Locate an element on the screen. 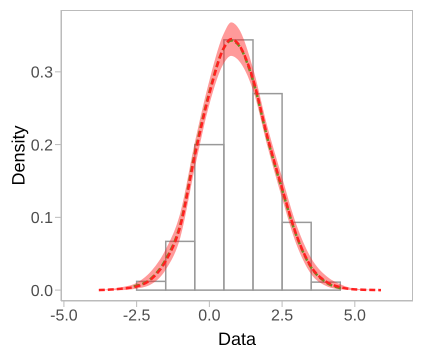  y-tick-label: 0.1 is located at coordinates (42, 219).